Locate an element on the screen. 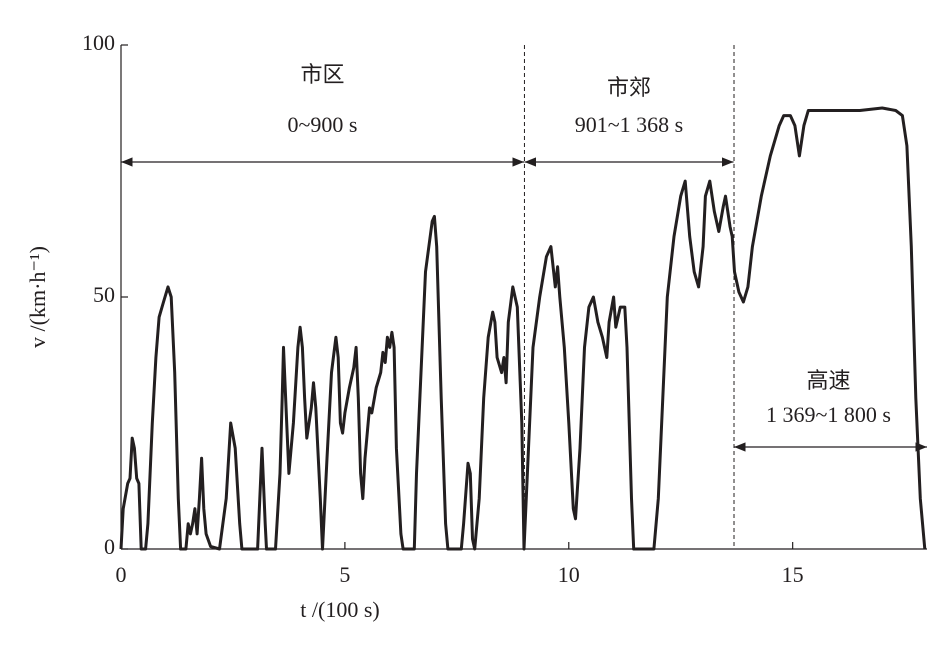  x-tick-label: 0 is located at coordinates (121, 574).